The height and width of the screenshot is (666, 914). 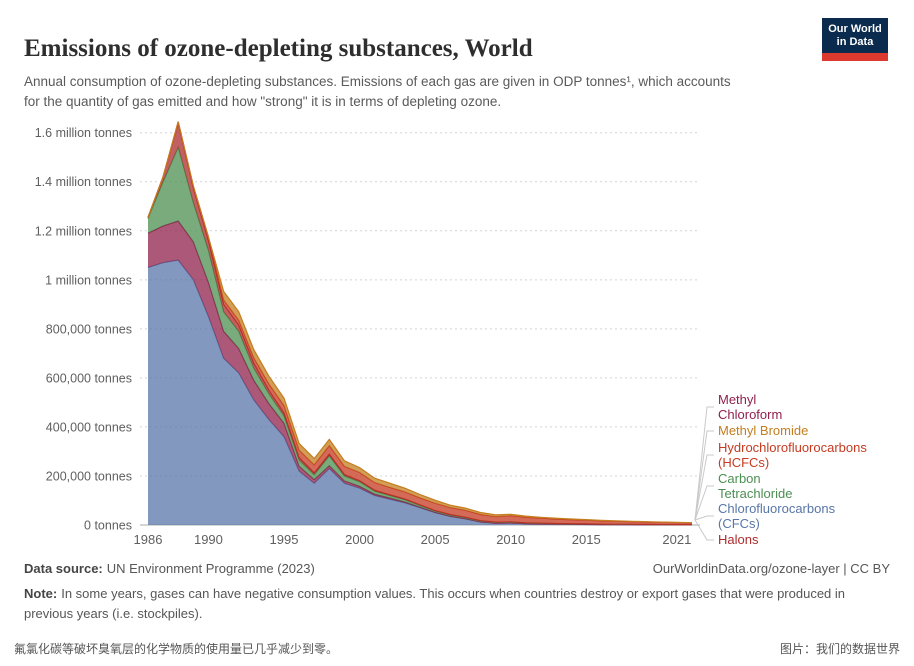 What do you see at coordinates (89, 427) in the screenshot?
I see `y-axis-tick-label: 400,000 tonnes` at bounding box center [89, 427].